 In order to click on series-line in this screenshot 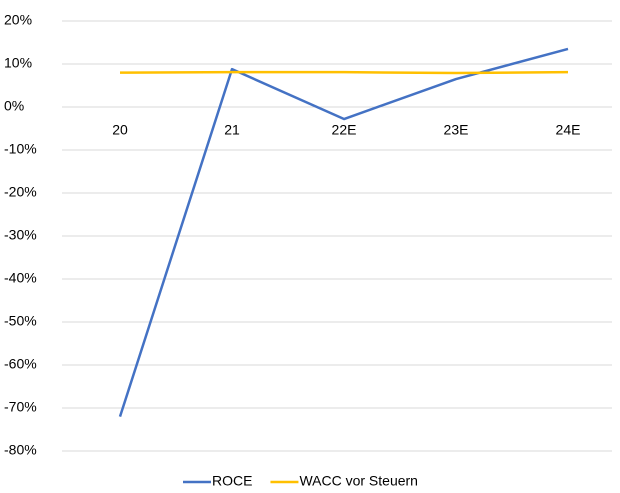, I will do `click(344, 72)`.